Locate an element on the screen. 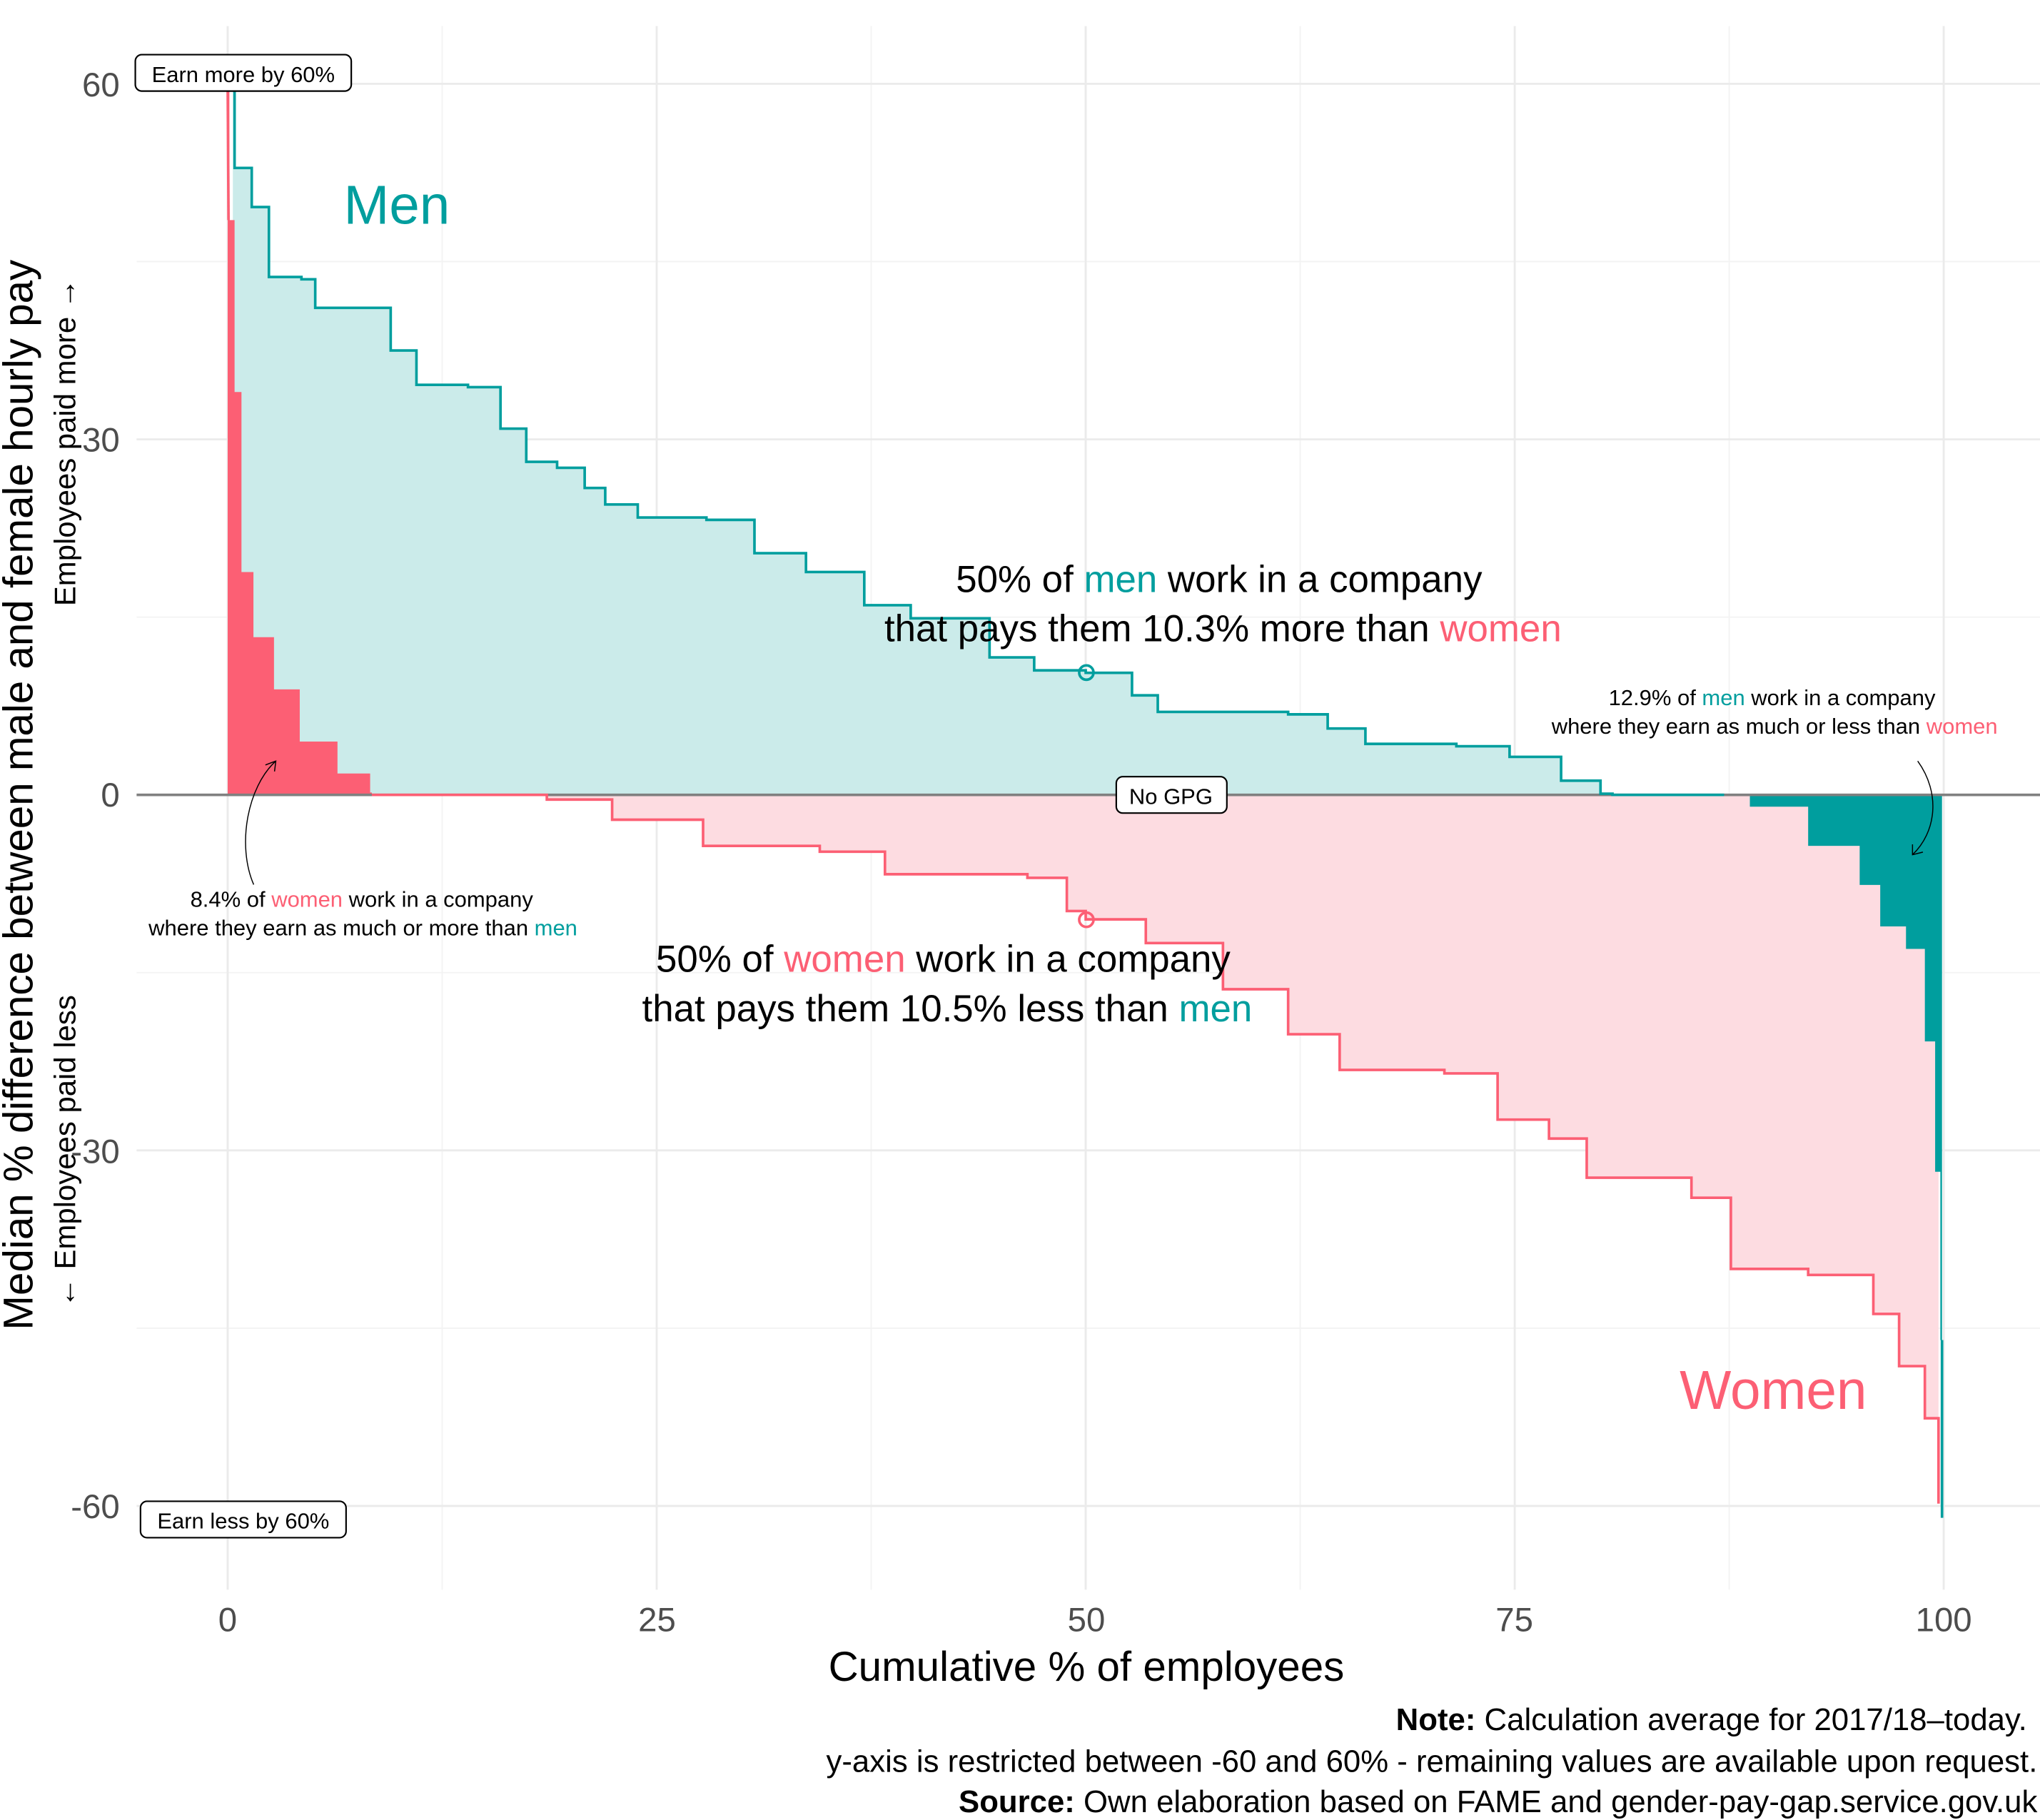  x-tick-label: 25 is located at coordinates (657, 1620).